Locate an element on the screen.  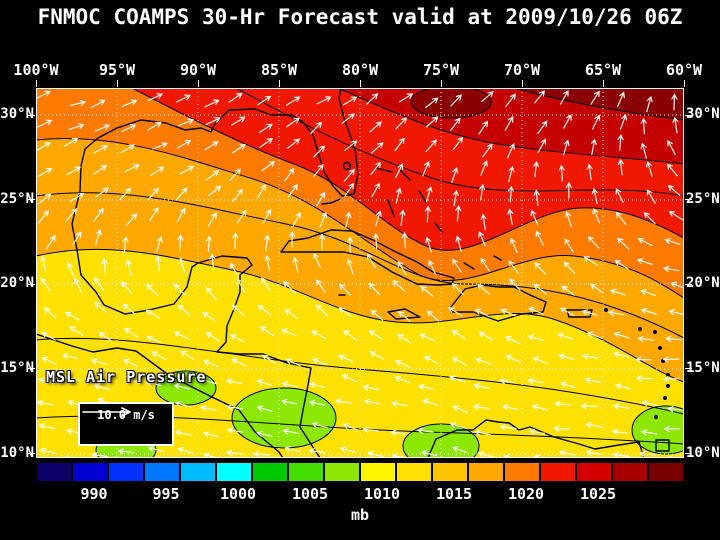
lon-label: 95°W is located at coordinates (117, 70).